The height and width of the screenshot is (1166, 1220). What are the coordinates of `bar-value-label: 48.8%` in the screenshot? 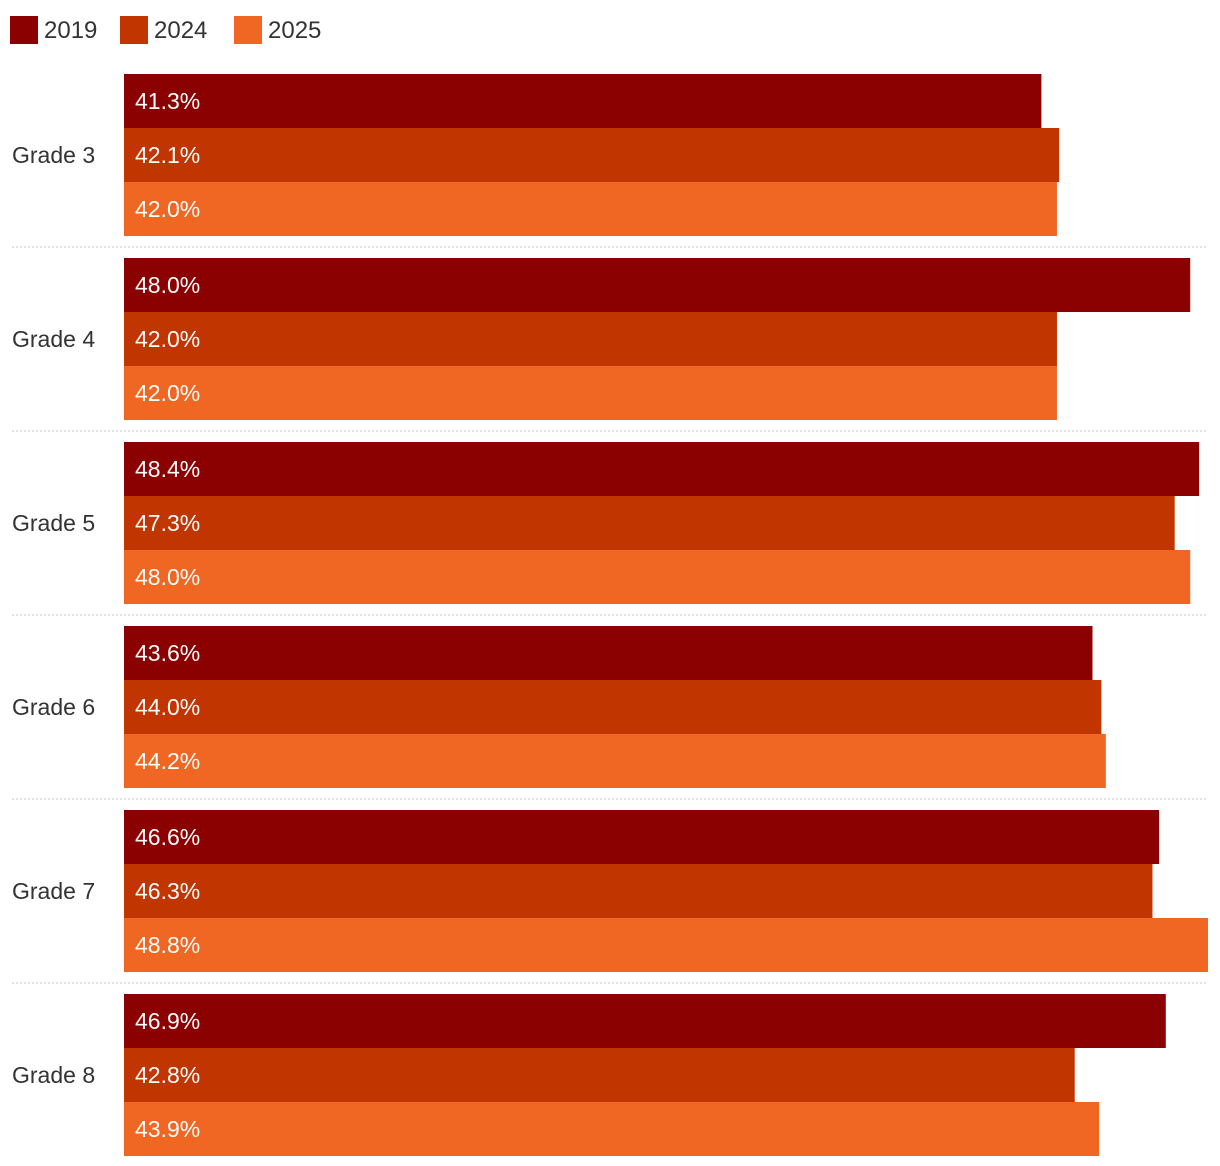 It's located at (167, 945).